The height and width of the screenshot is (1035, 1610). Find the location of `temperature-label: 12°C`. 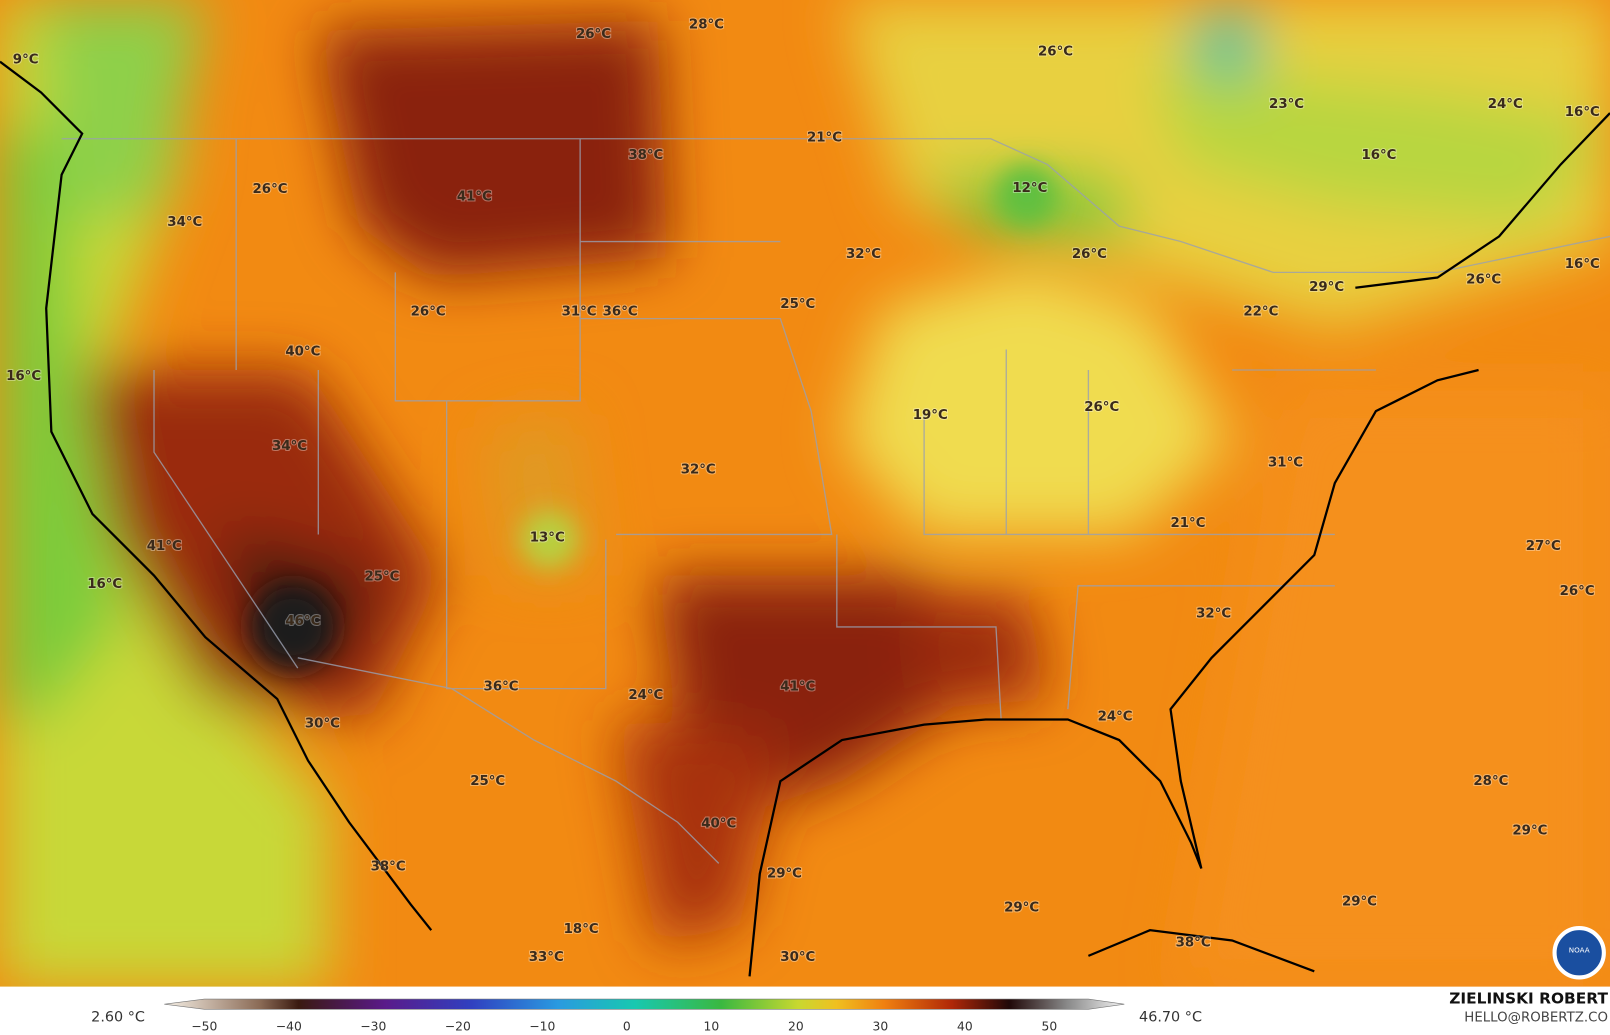

temperature-label: 12°C is located at coordinates (1029, 188).